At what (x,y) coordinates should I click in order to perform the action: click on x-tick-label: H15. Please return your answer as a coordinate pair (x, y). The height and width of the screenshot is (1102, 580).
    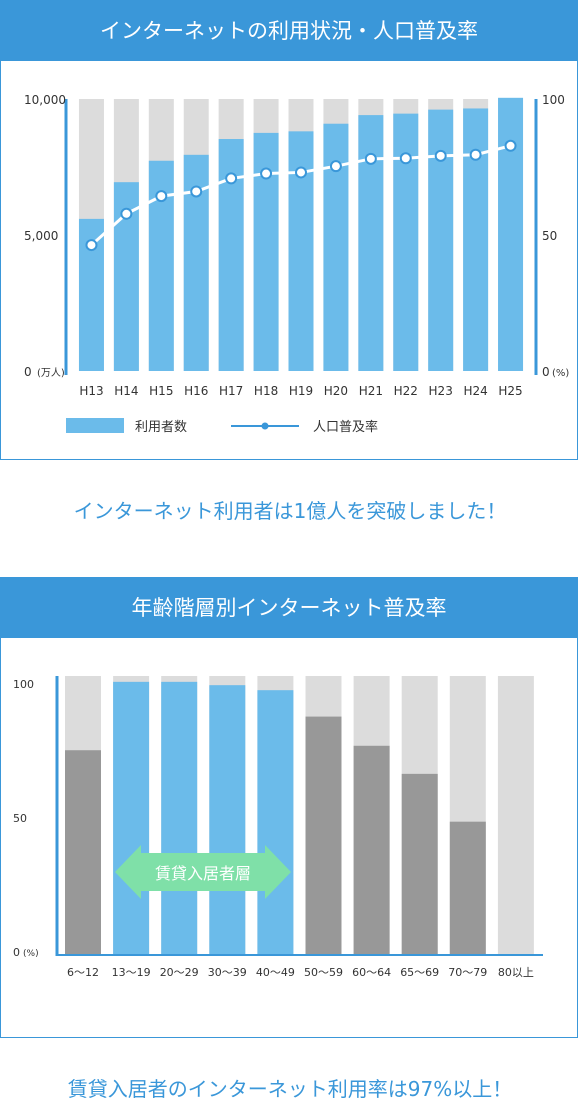
    Looking at the image, I should click on (161, 391).